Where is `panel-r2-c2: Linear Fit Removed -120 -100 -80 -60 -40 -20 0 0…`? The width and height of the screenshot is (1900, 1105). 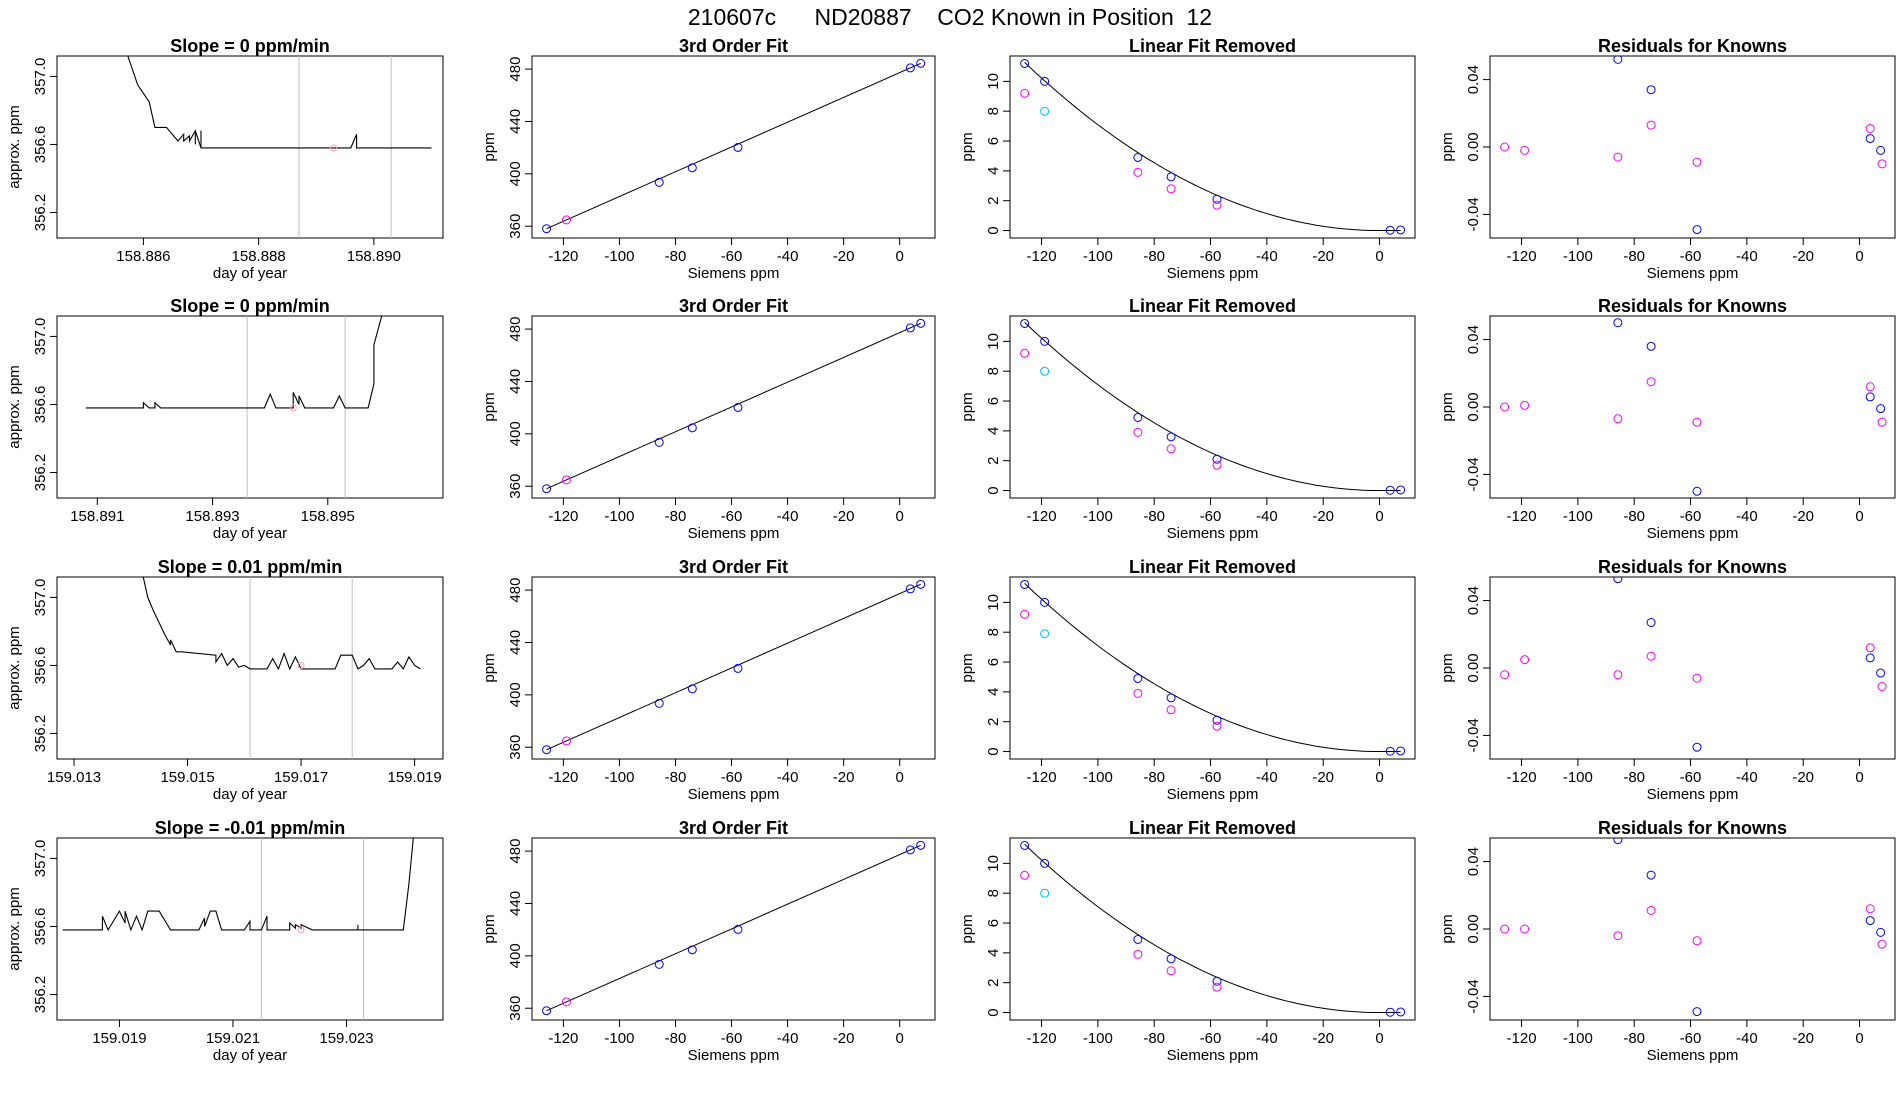 panel-r2-c2: Linear Fit Removed -120 -100 -80 -60 -40 -20 0 0… is located at coordinates (1187, 680).